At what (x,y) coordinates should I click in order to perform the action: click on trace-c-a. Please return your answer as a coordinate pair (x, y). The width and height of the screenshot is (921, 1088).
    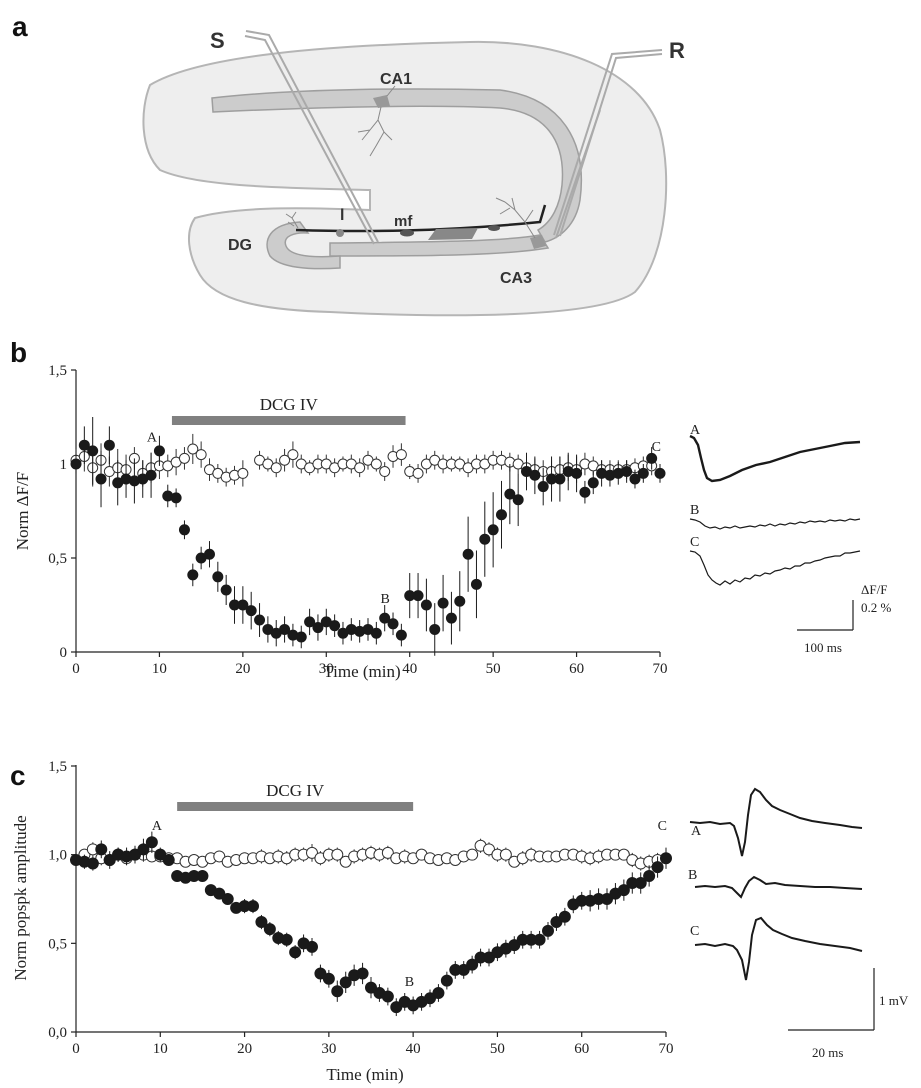
    Looking at the image, I should click on (776, 822).